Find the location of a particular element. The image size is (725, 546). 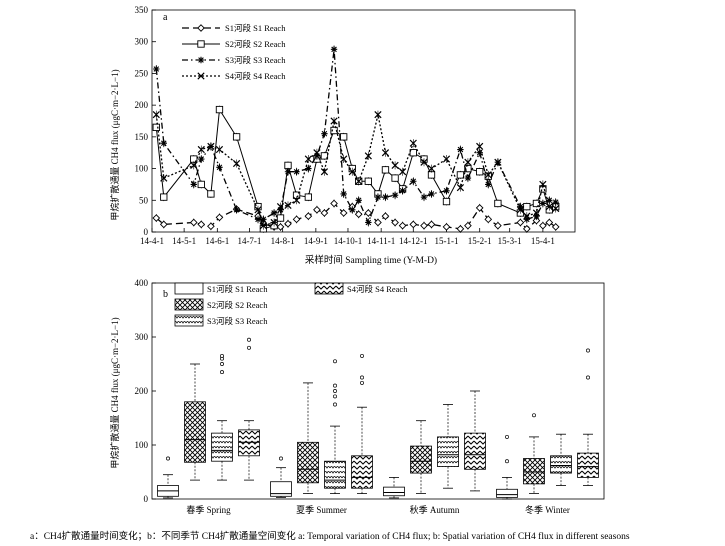

panel-b-legend-swatch-s3 is located at coordinates (189, 320).